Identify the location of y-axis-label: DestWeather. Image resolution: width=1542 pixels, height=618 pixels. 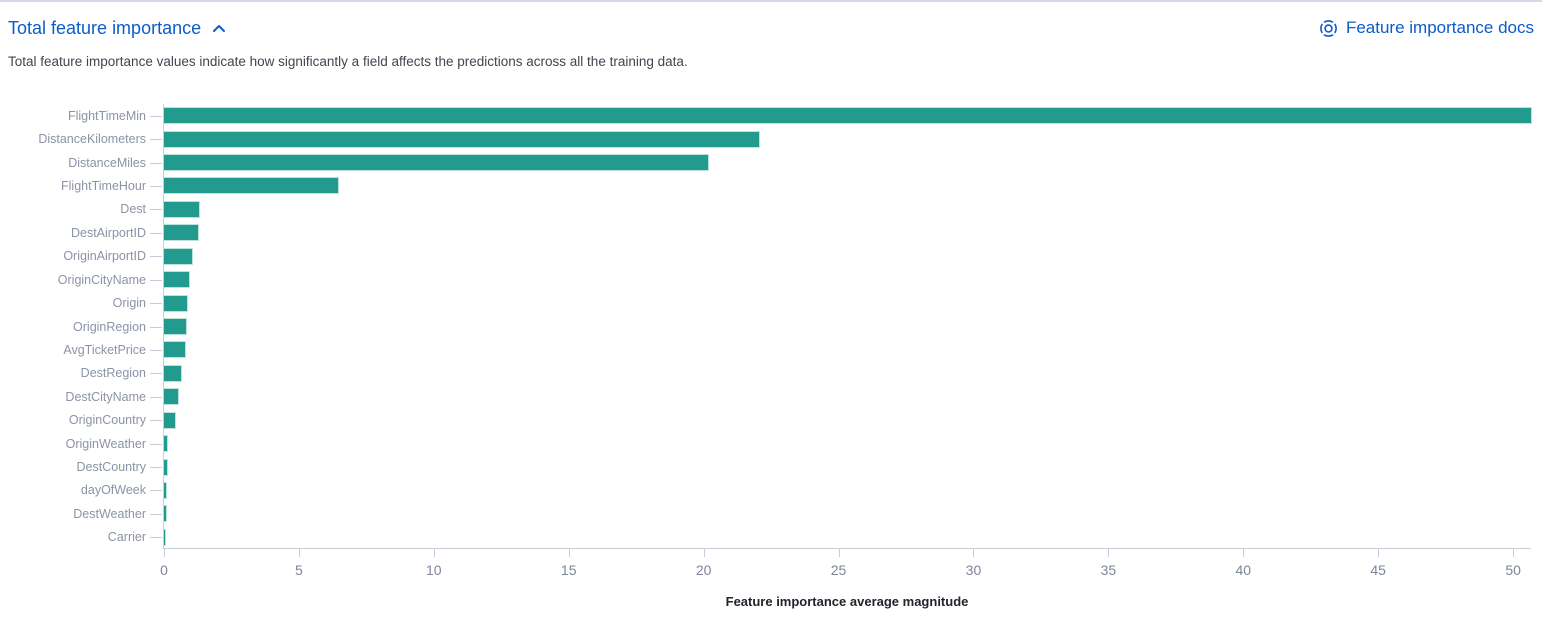
(109, 513).